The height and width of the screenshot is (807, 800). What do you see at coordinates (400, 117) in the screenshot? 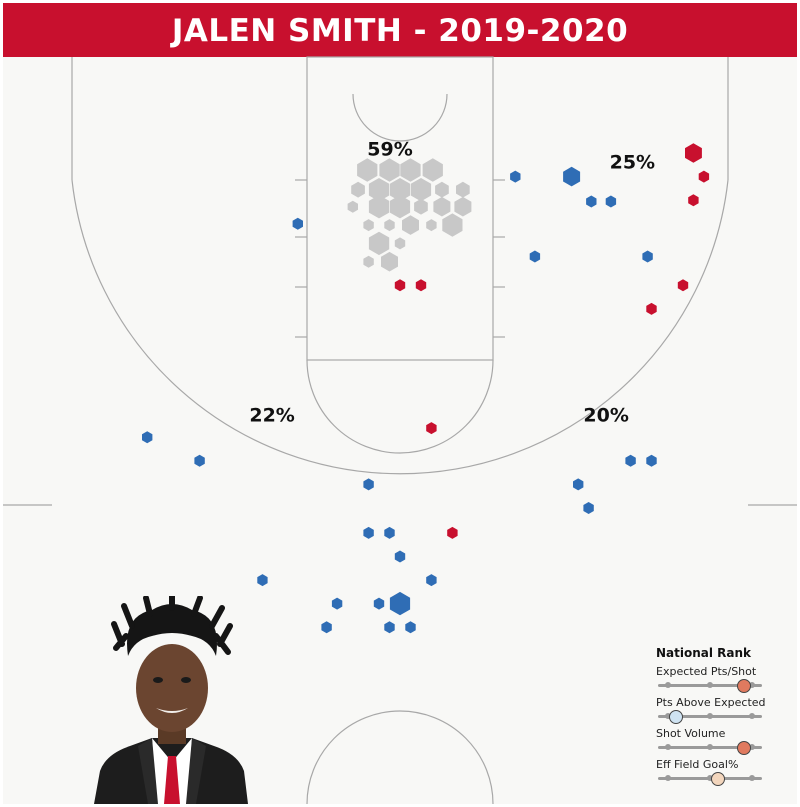
I see `restricted-area` at bounding box center [400, 117].